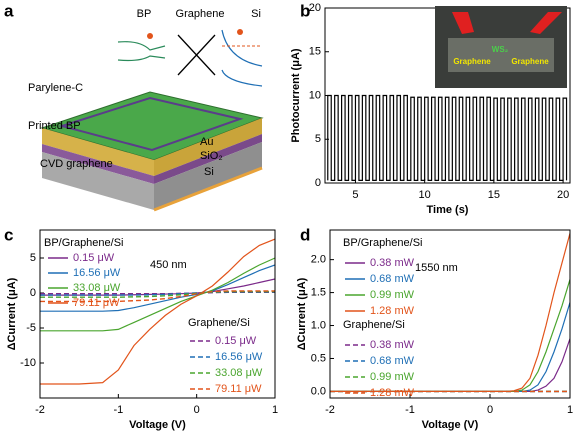 The width and height of the screenshot is (575, 432). What do you see at coordinates (211, 156) in the screenshot?
I see `layer-label: SiO₂` at bounding box center [211, 156].